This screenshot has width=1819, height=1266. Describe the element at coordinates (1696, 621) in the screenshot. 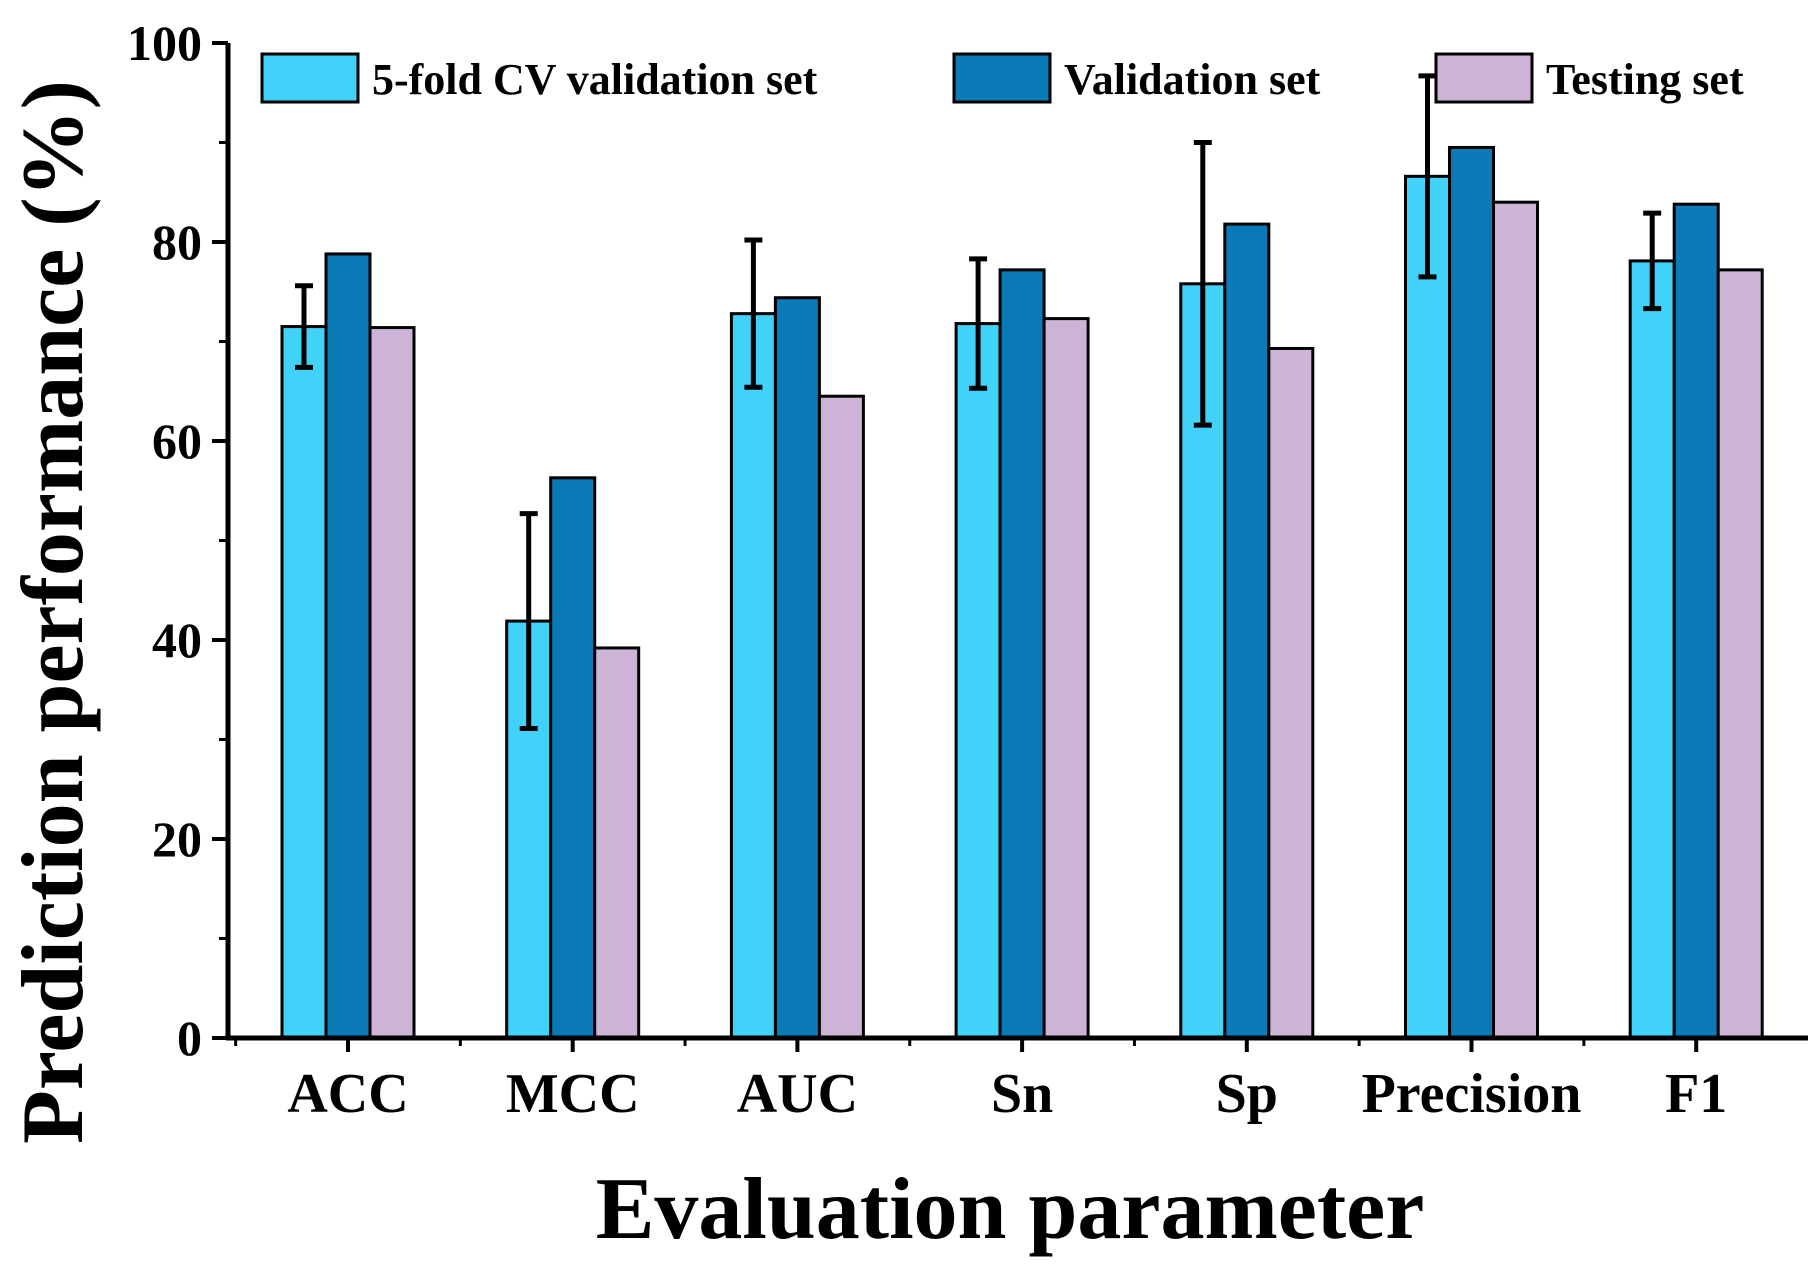

I see `bar-f1-validation-set` at that location.